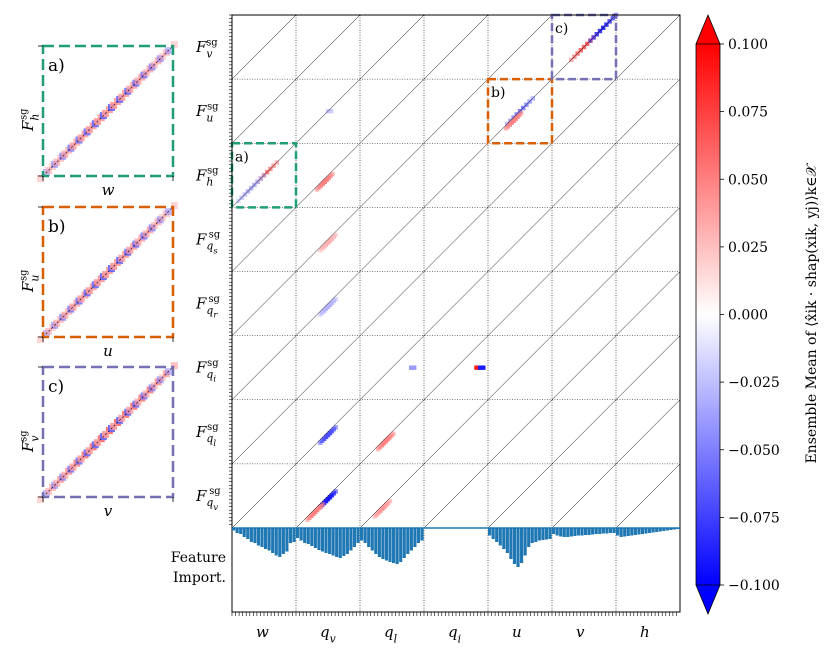 Image resolution: width=830 pixels, height=650 pixels. What do you see at coordinates (754, 383) in the screenshot?
I see `colorbar-tick-label-5: −0.025` at bounding box center [754, 383].